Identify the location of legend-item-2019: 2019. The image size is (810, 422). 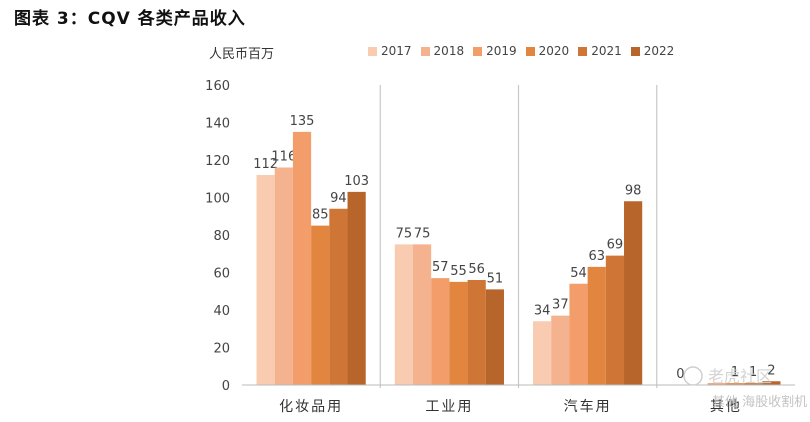
(495, 51).